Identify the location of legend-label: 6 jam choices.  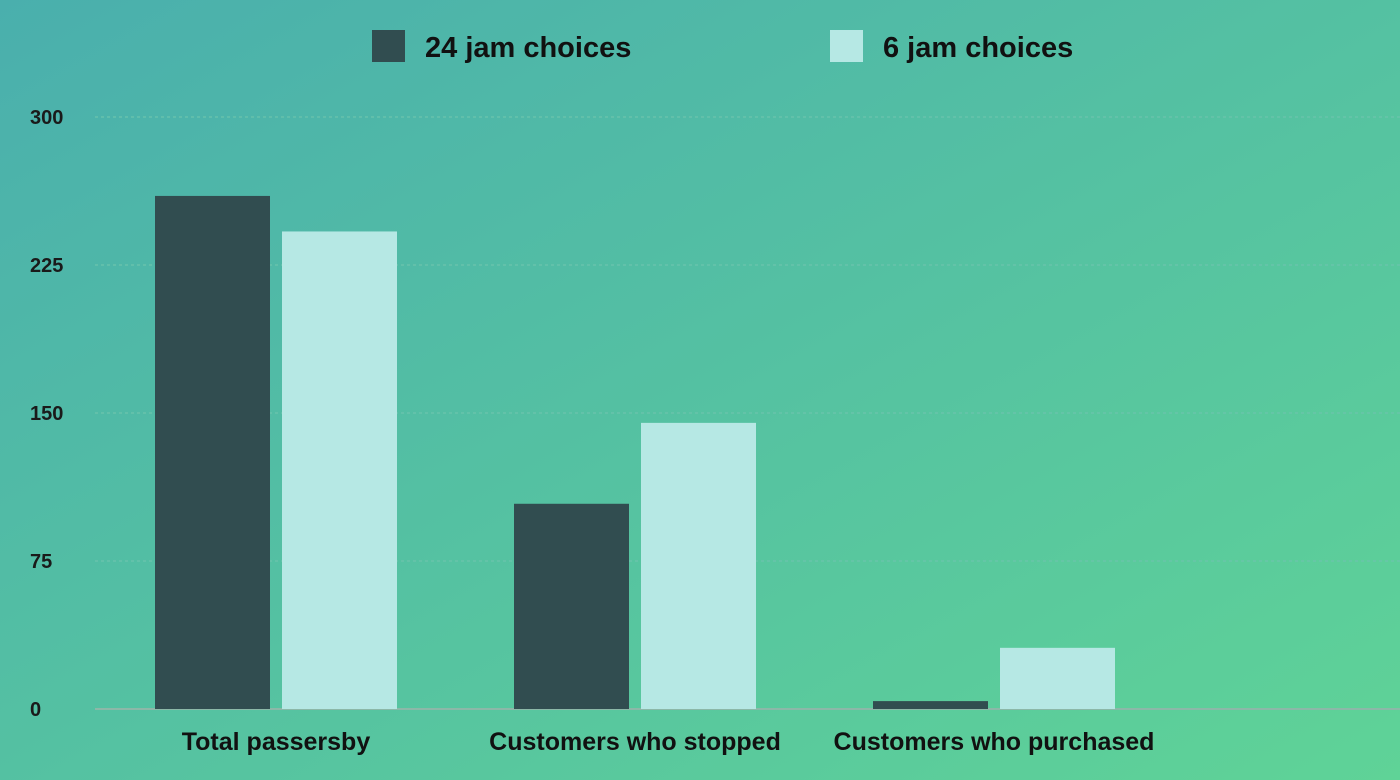
(978, 48).